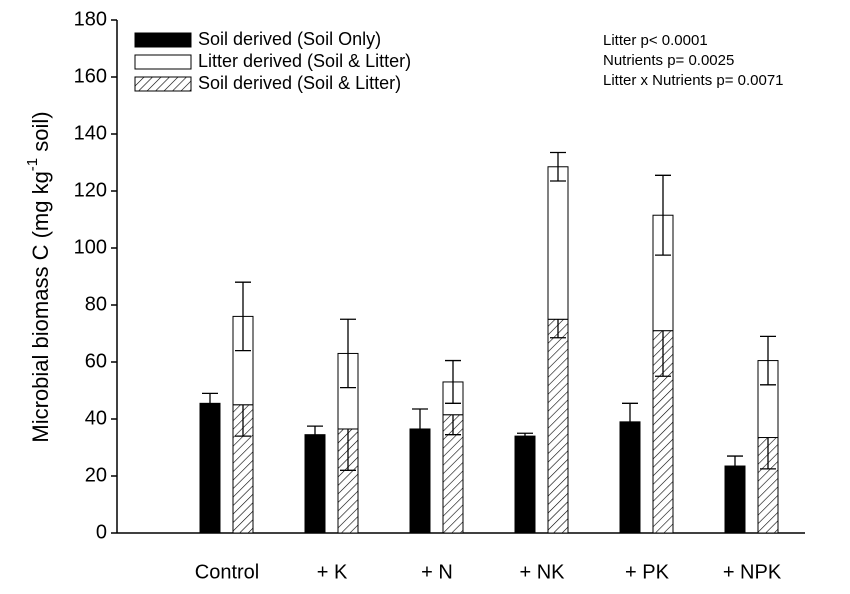 Image resolution: width=850 pixels, height=594 pixels. I want to click on x-tick-label: + PK, so click(647, 572).